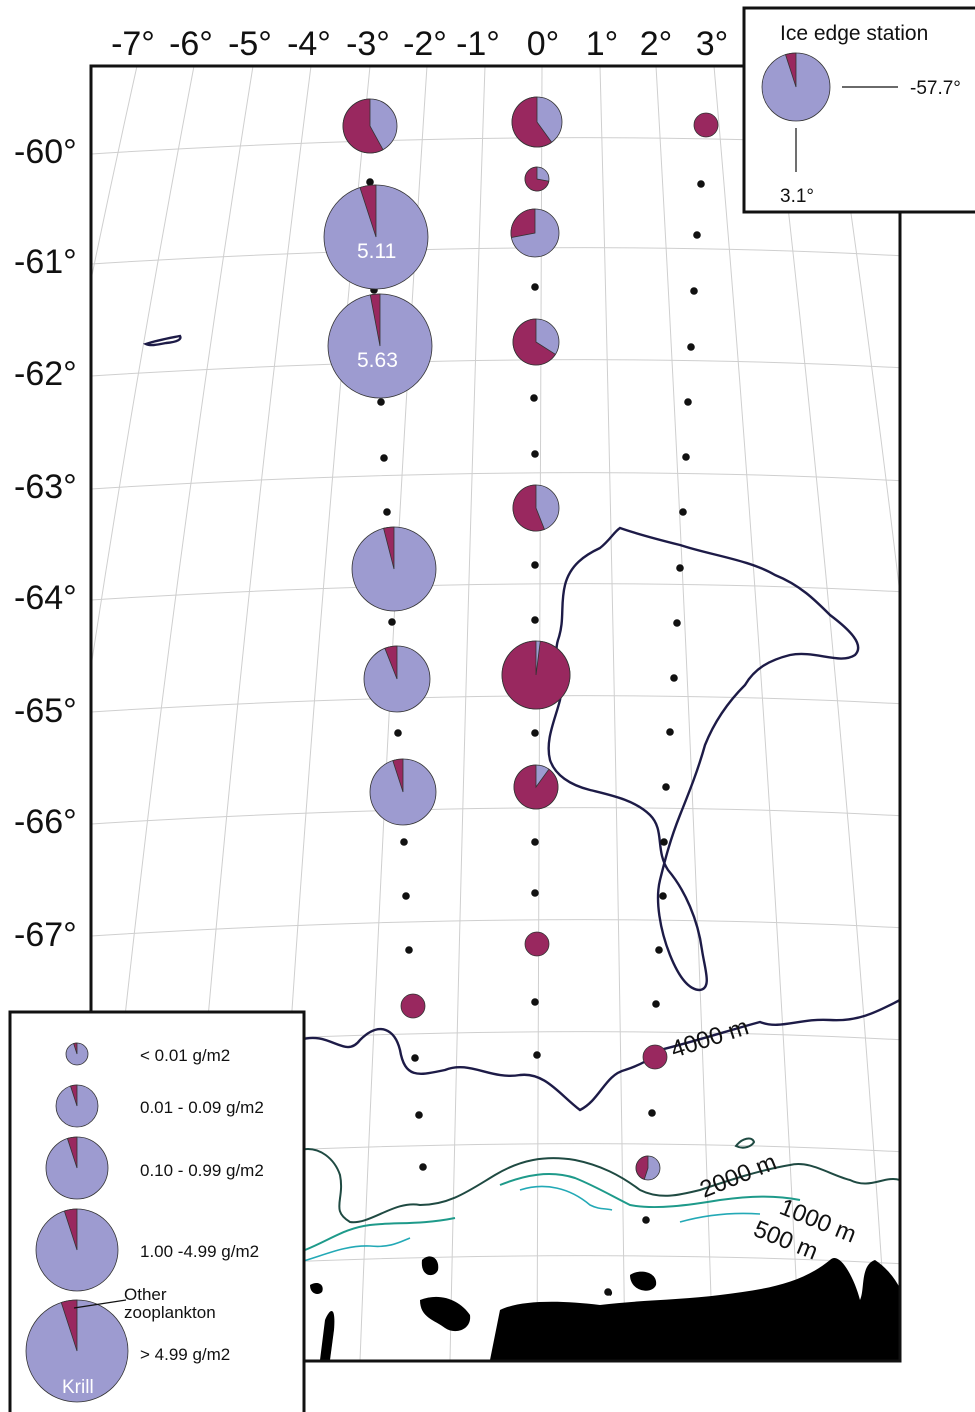 Image resolution: width=975 pixels, height=1412 pixels. What do you see at coordinates (78, 1387) in the screenshot?
I see `legend-krill-label: Krill` at bounding box center [78, 1387].